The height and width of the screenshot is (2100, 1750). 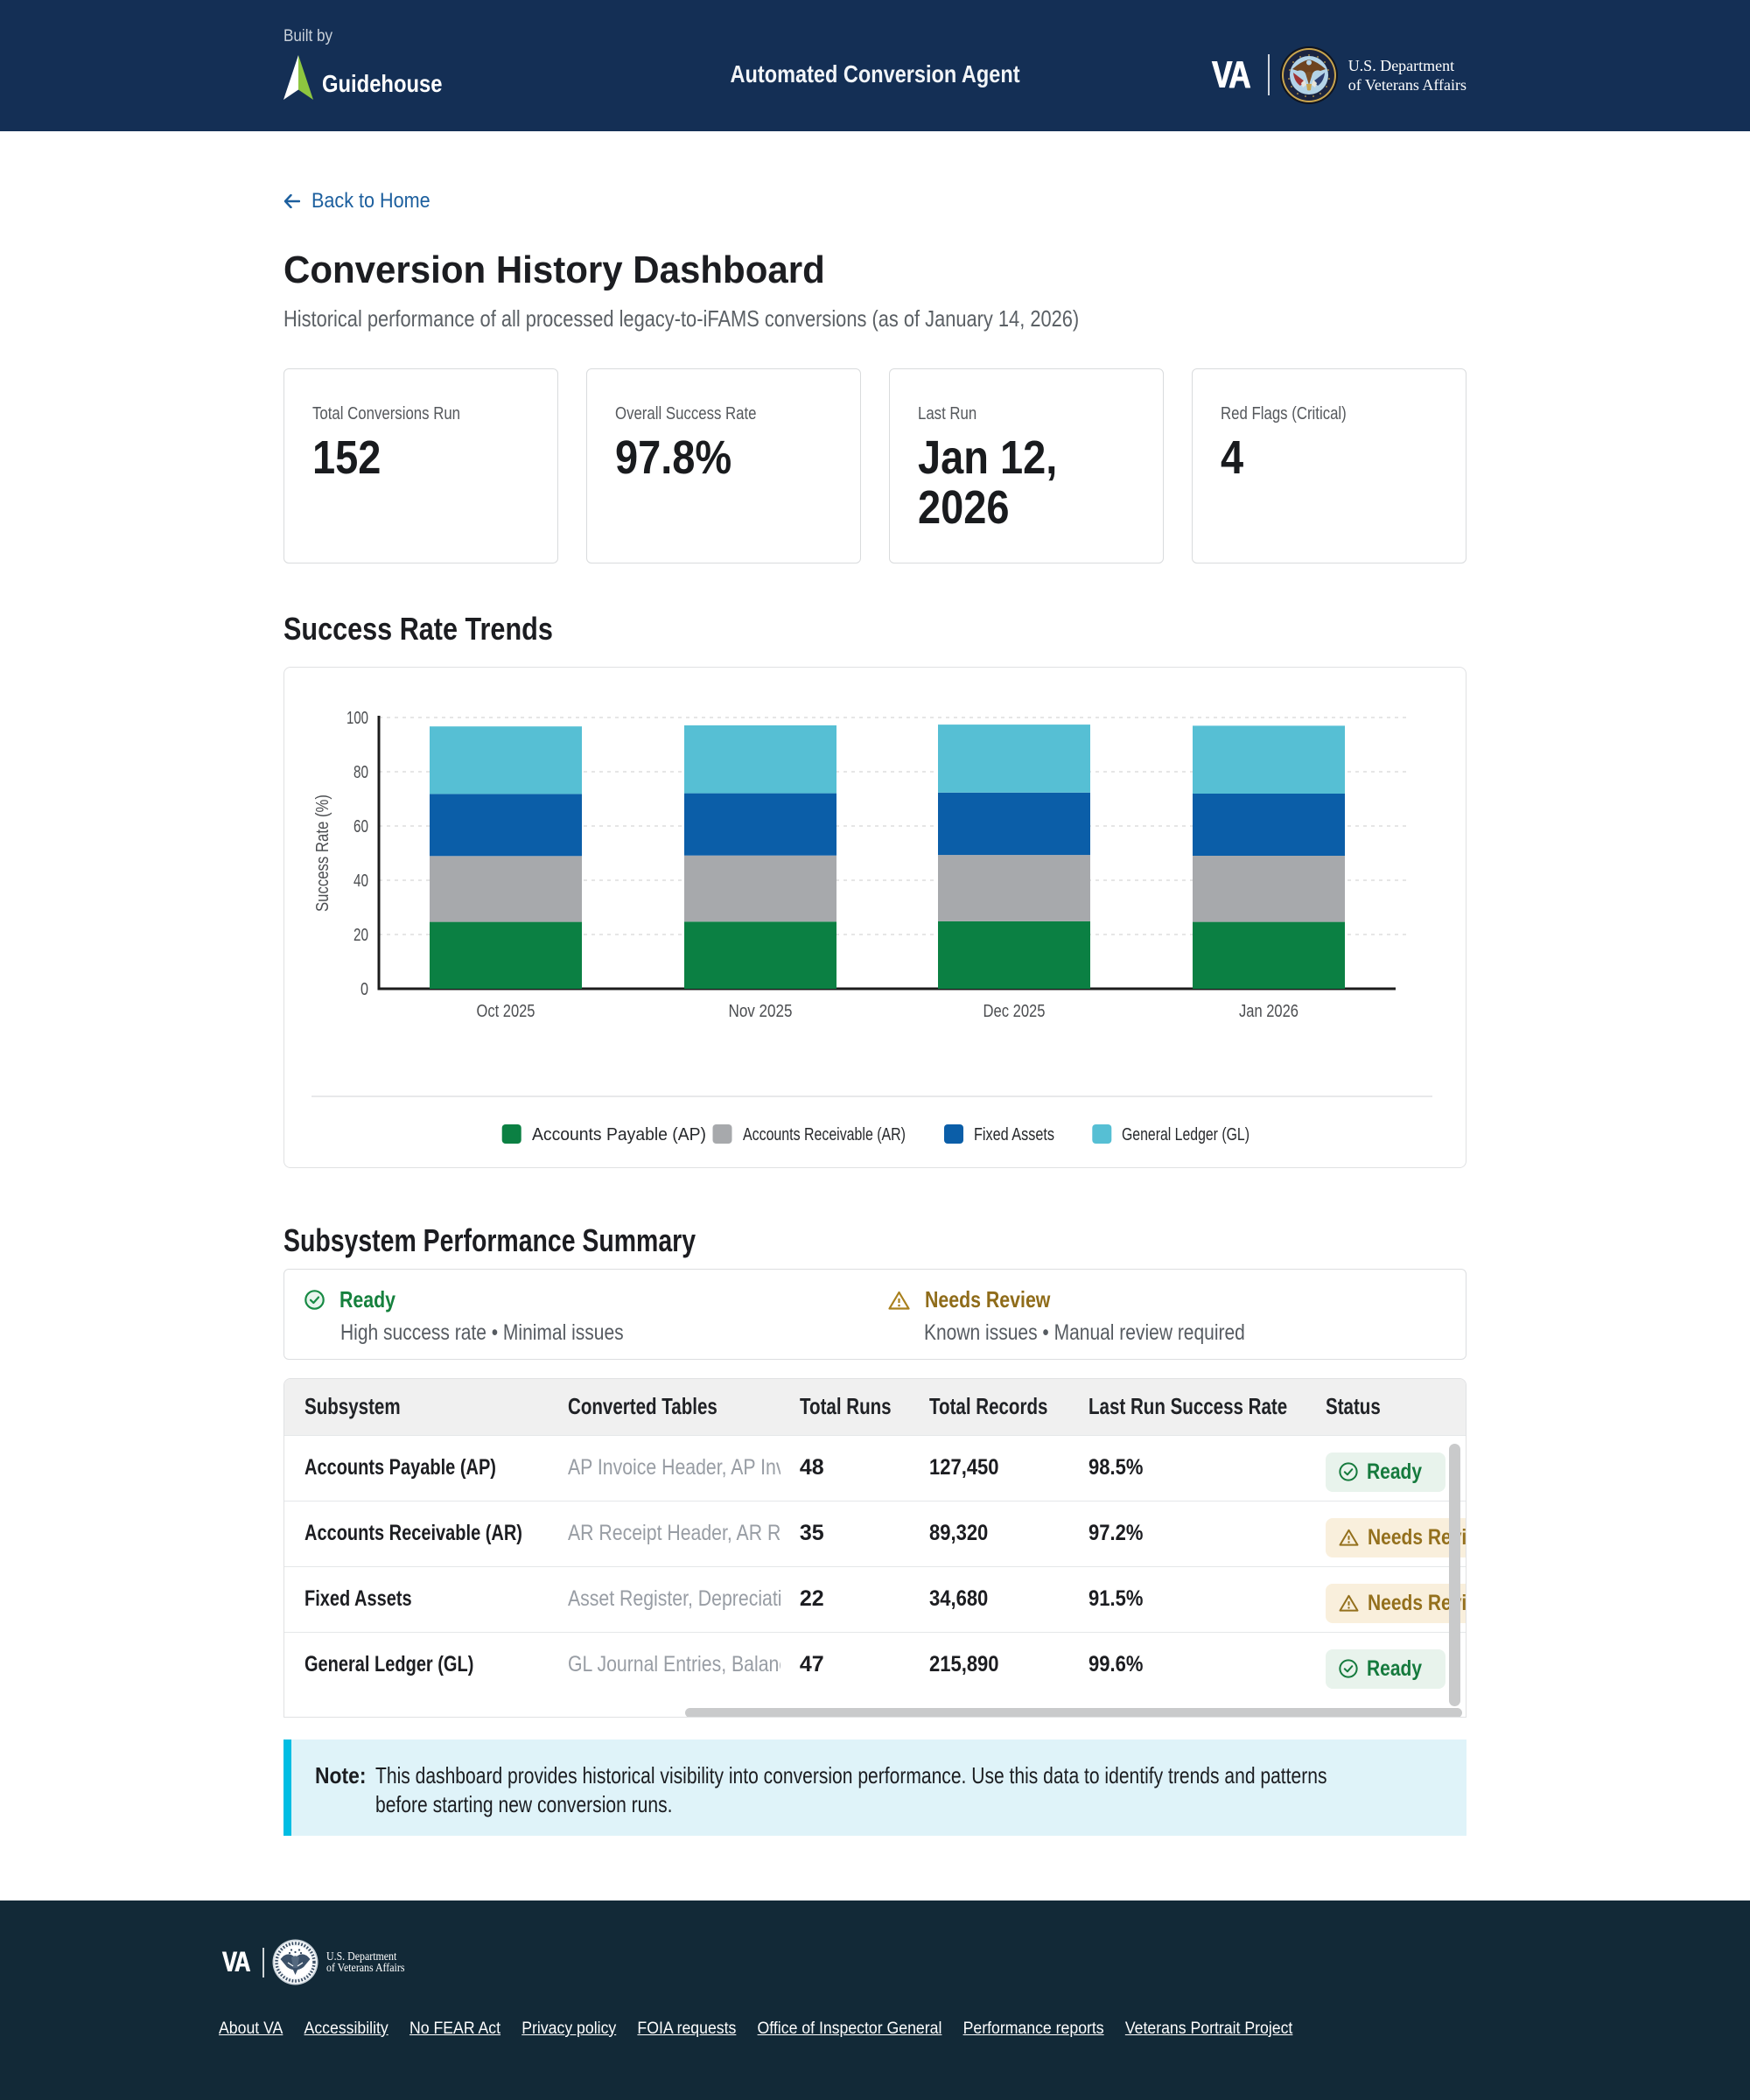 What do you see at coordinates (824, 1134) in the screenshot?
I see `svg-text: Accounts Receivable (AR)` at bounding box center [824, 1134].